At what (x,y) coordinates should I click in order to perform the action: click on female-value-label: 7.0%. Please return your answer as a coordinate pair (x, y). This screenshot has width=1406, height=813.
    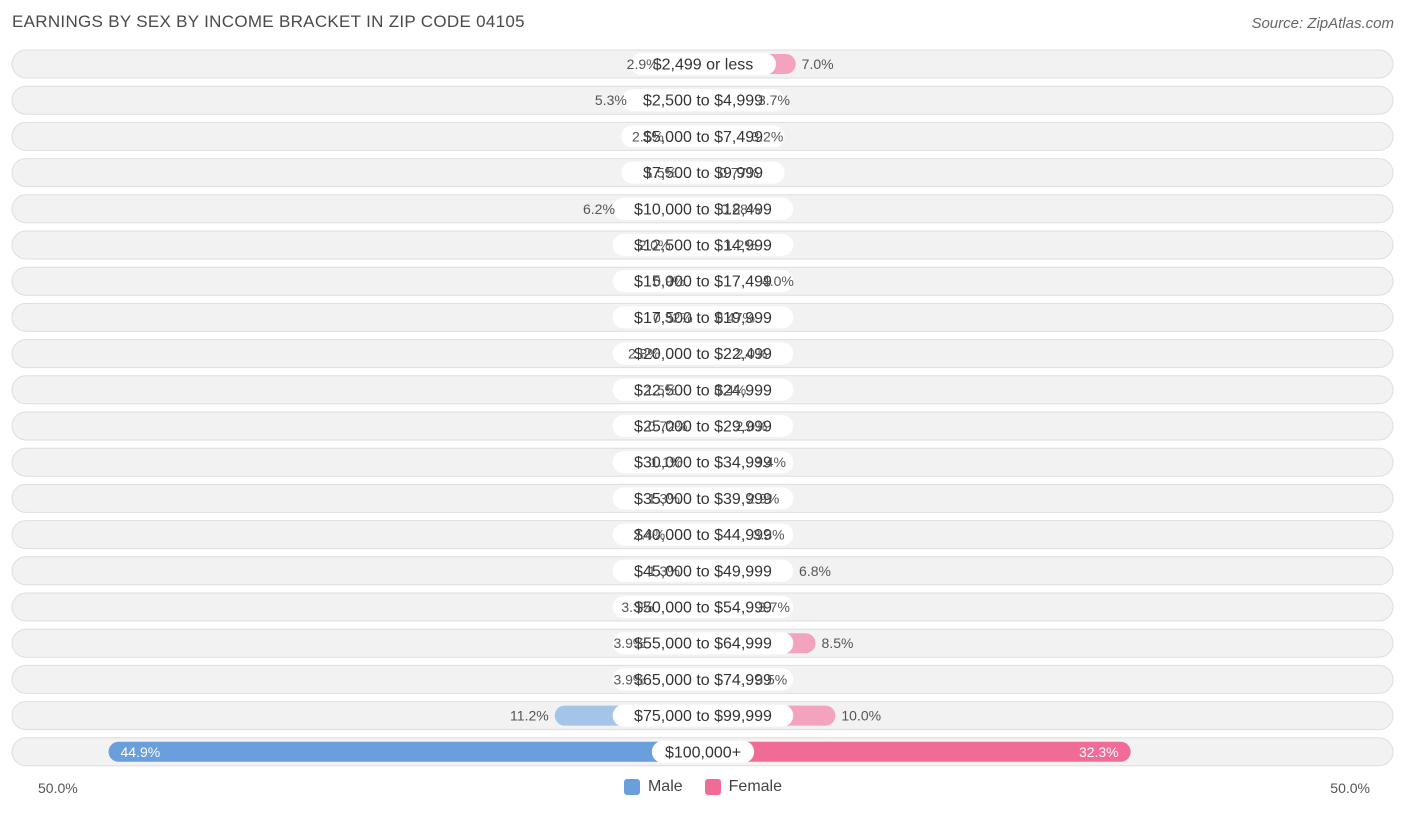
    Looking at the image, I should click on (818, 64).